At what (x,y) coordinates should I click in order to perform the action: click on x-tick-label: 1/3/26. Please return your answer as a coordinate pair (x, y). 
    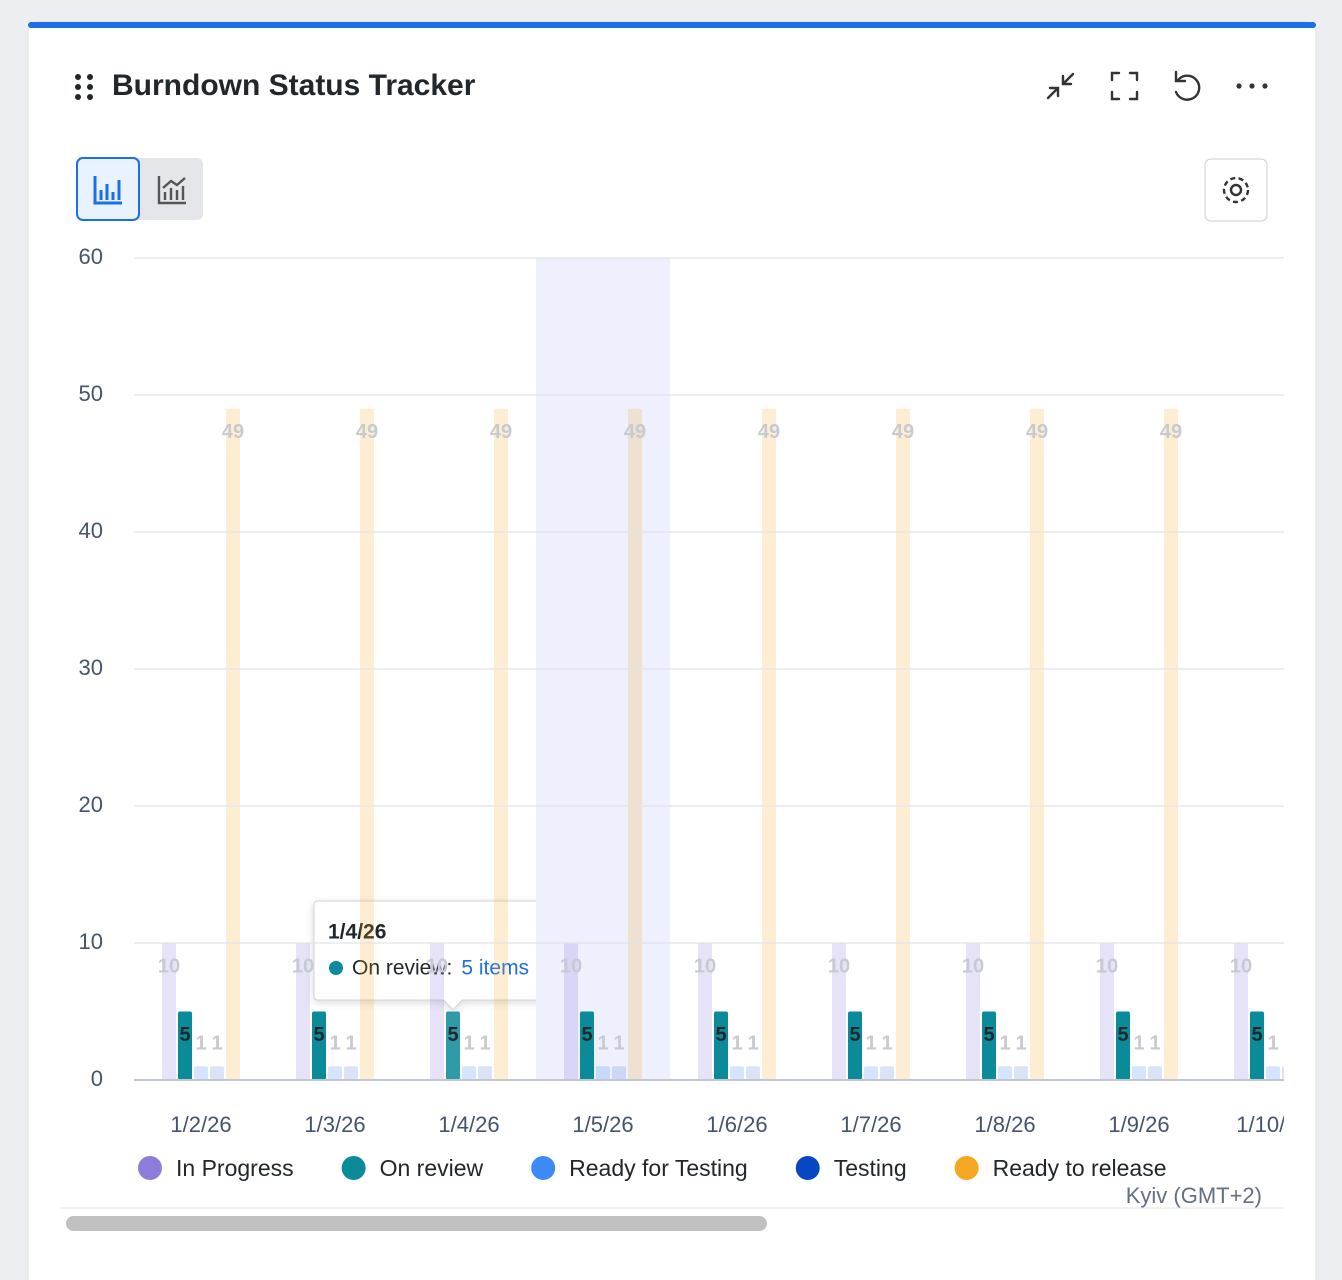
    Looking at the image, I should click on (334, 1124).